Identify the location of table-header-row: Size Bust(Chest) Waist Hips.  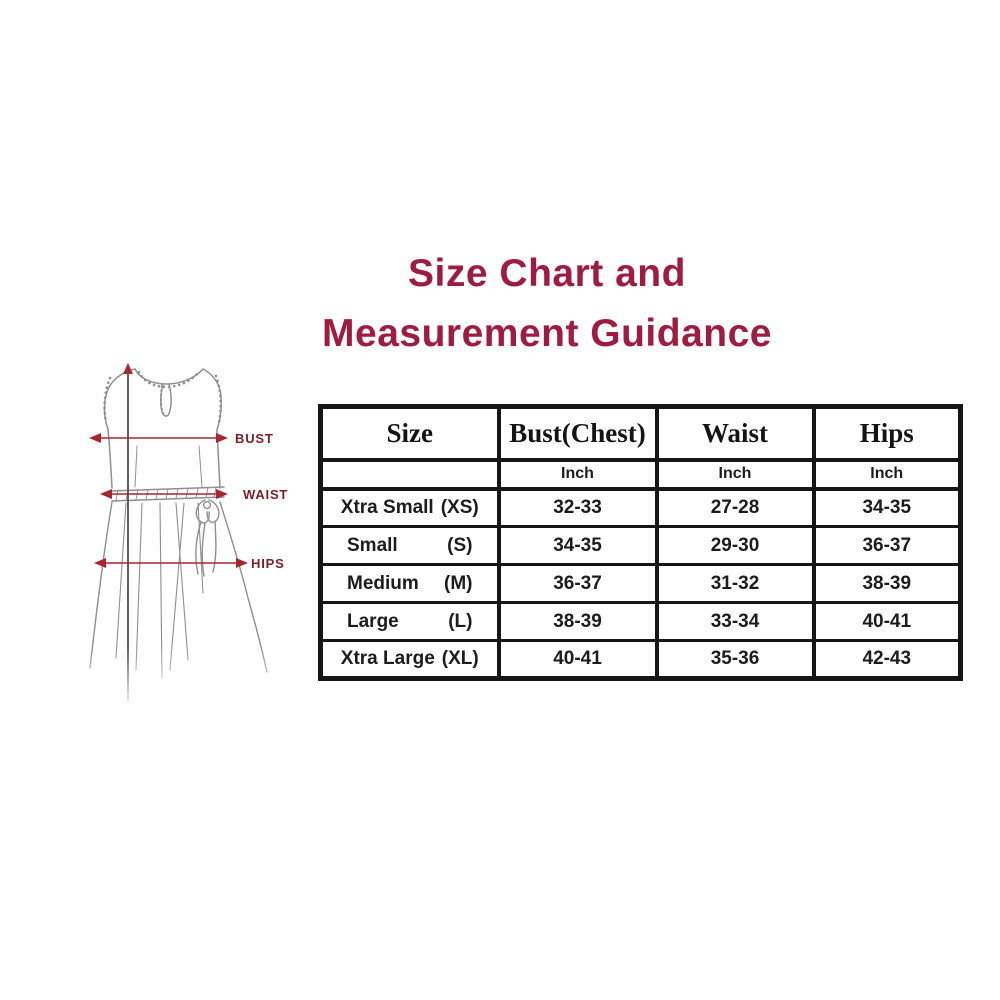
(640, 433).